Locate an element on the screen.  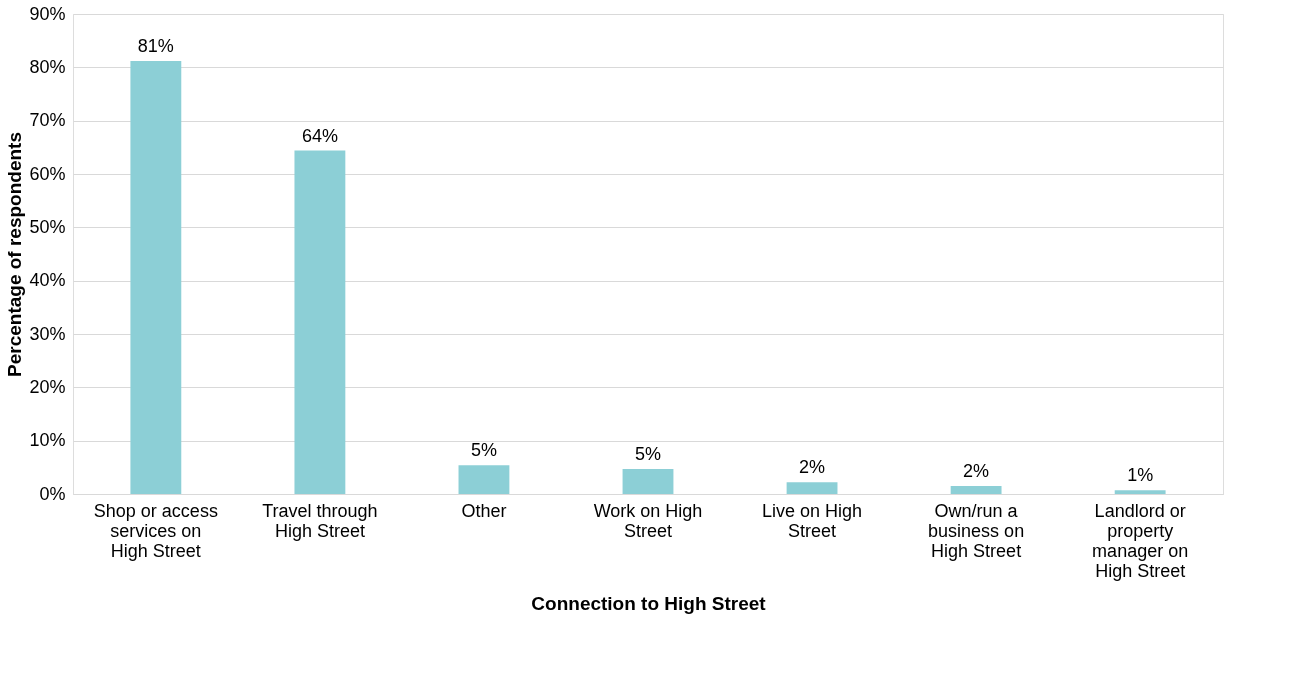
x-tick-label: Own/run a business on High Street is located at coordinates (976, 530).